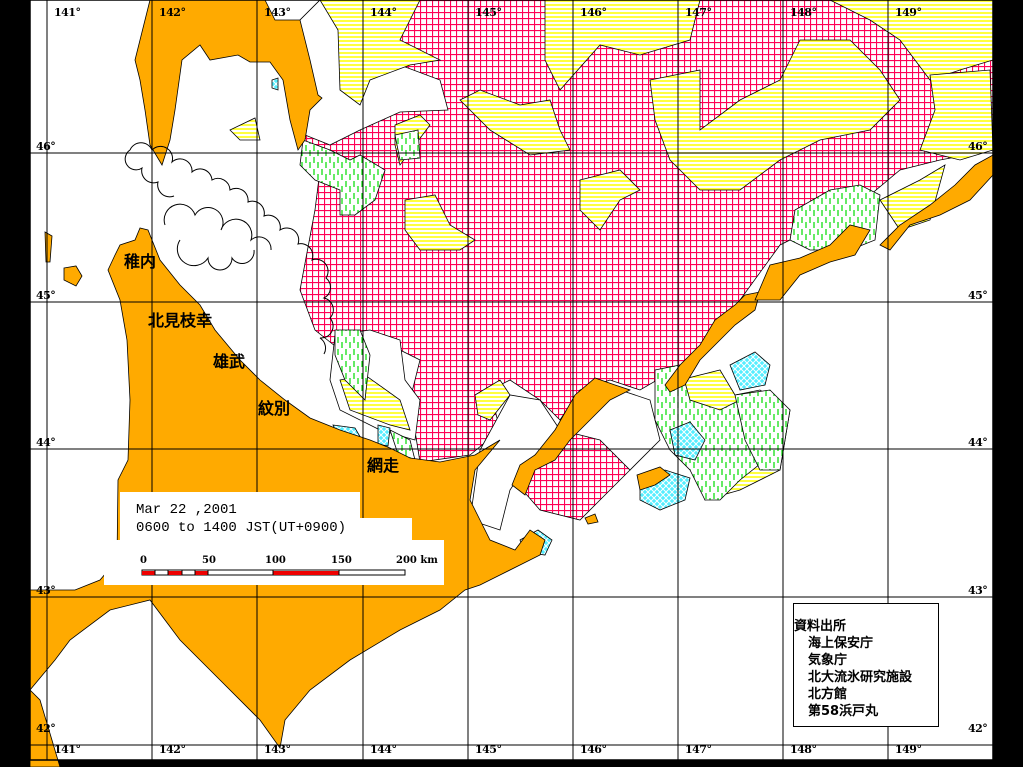  What do you see at coordinates (828, 694) in the screenshot?
I see `source-item: 北方館` at bounding box center [828, 694].